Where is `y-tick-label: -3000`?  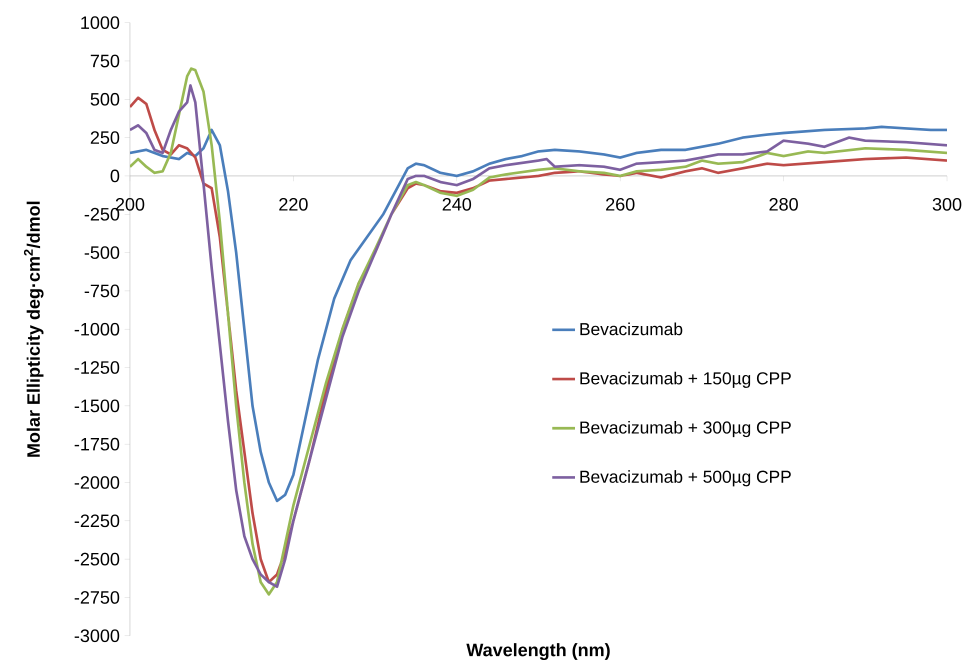
y-tick-label: -3000 is located at coordinates (97, 635).